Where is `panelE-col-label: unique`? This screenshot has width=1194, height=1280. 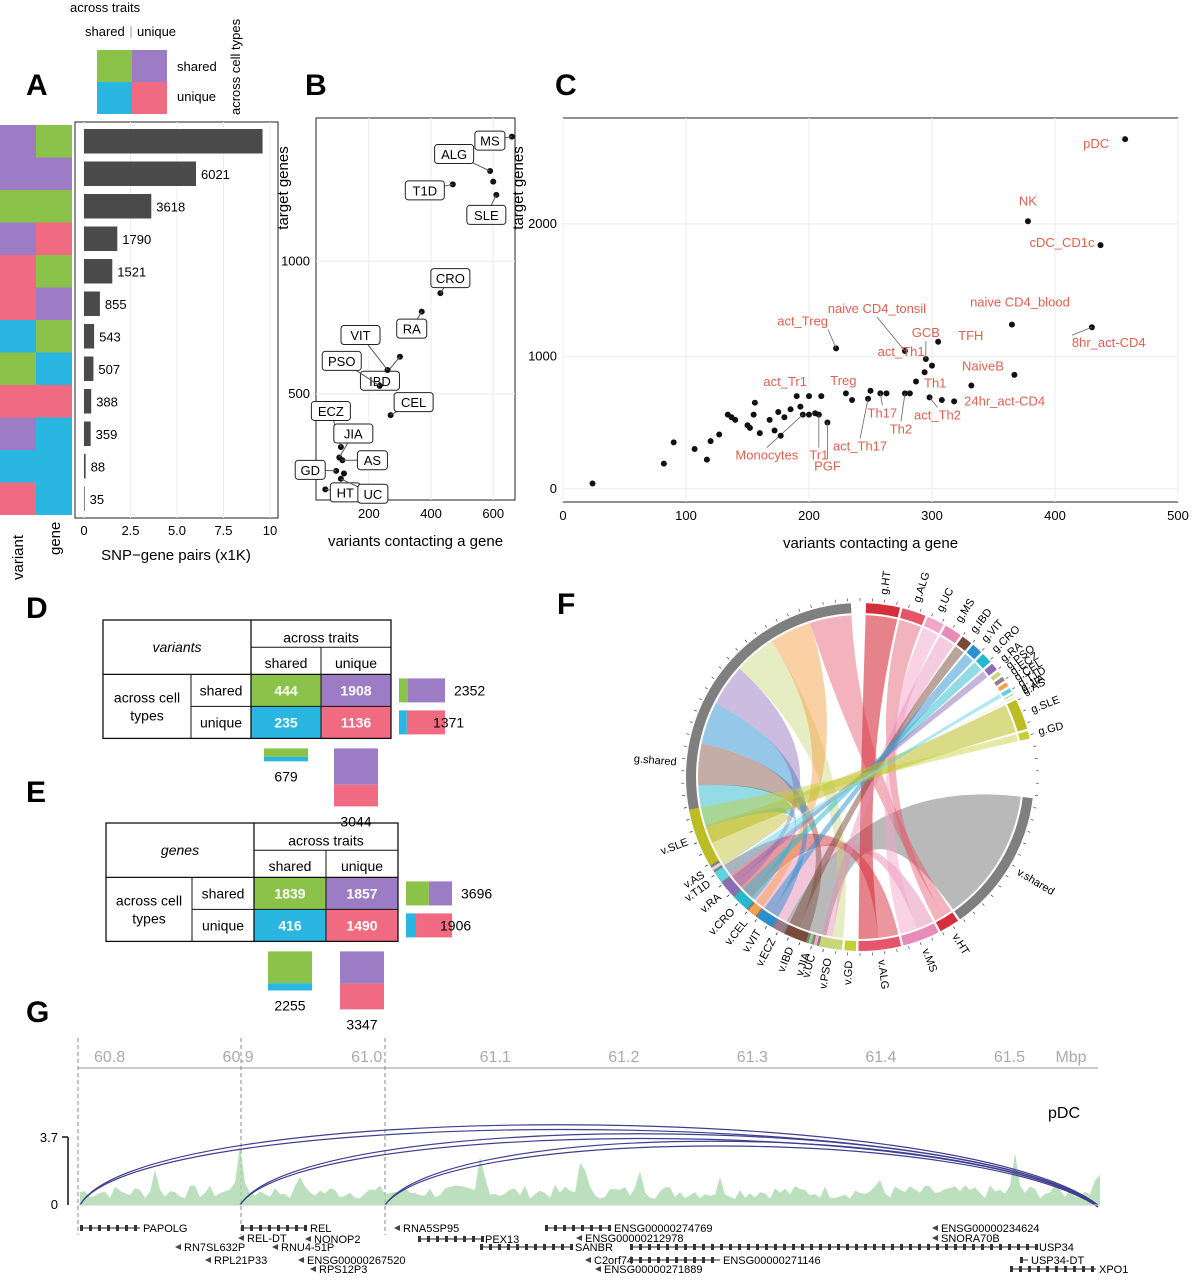
panelE-col-label: unique is located at coordinates (362, 866).